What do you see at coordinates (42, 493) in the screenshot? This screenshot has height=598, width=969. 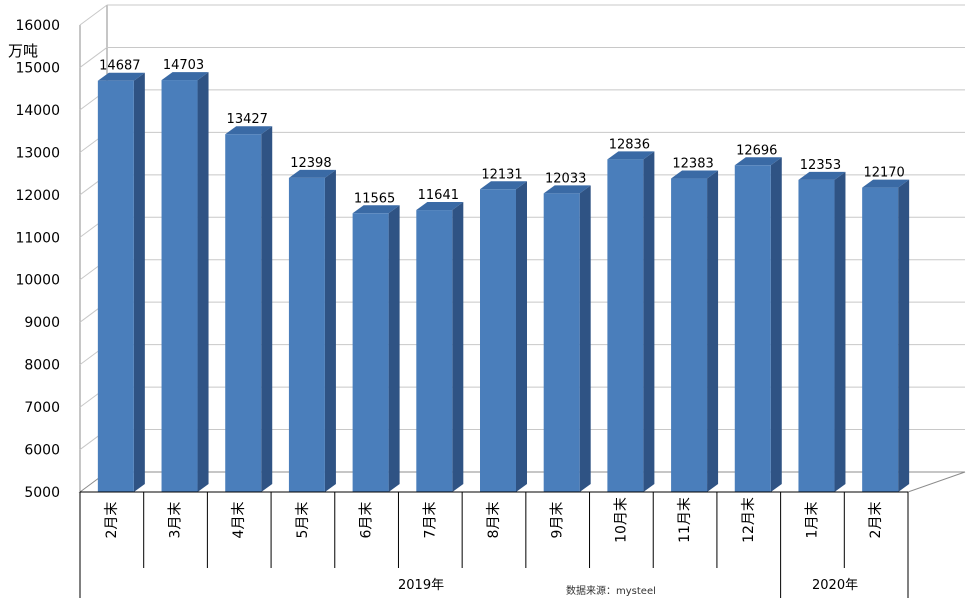 I see `y-tick-label: 5000` at bounding box center [42, 493].